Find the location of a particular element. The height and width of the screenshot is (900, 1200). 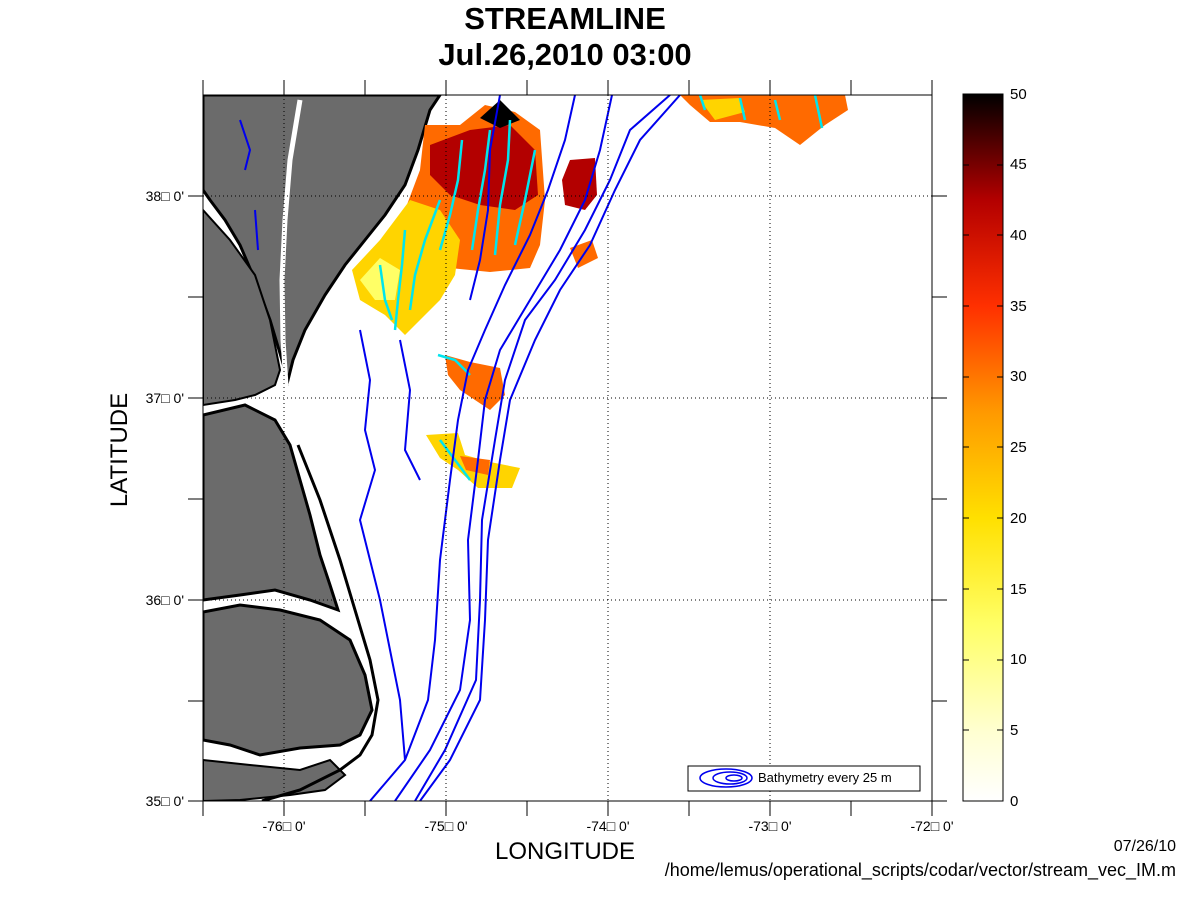

plot-date: 07/26/10 is located at coordinates (1144, 846).